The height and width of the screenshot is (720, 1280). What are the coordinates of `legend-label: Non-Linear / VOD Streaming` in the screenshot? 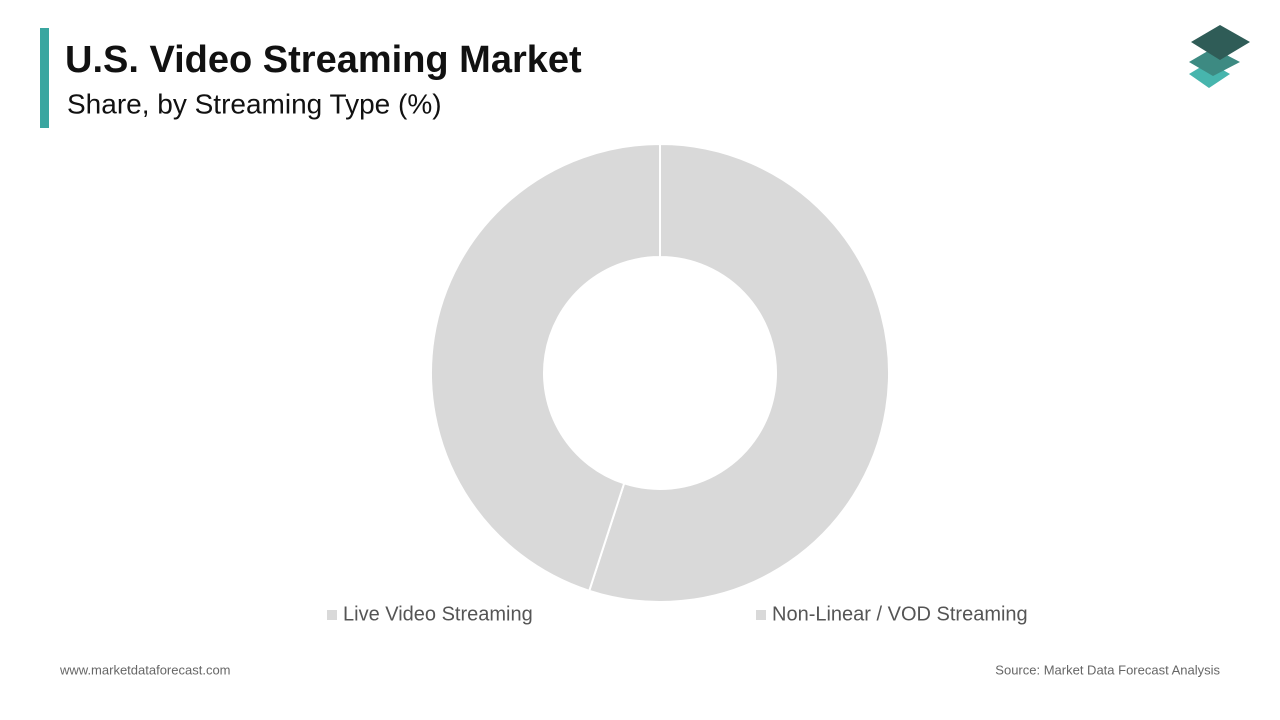 It's located at (900, 614).